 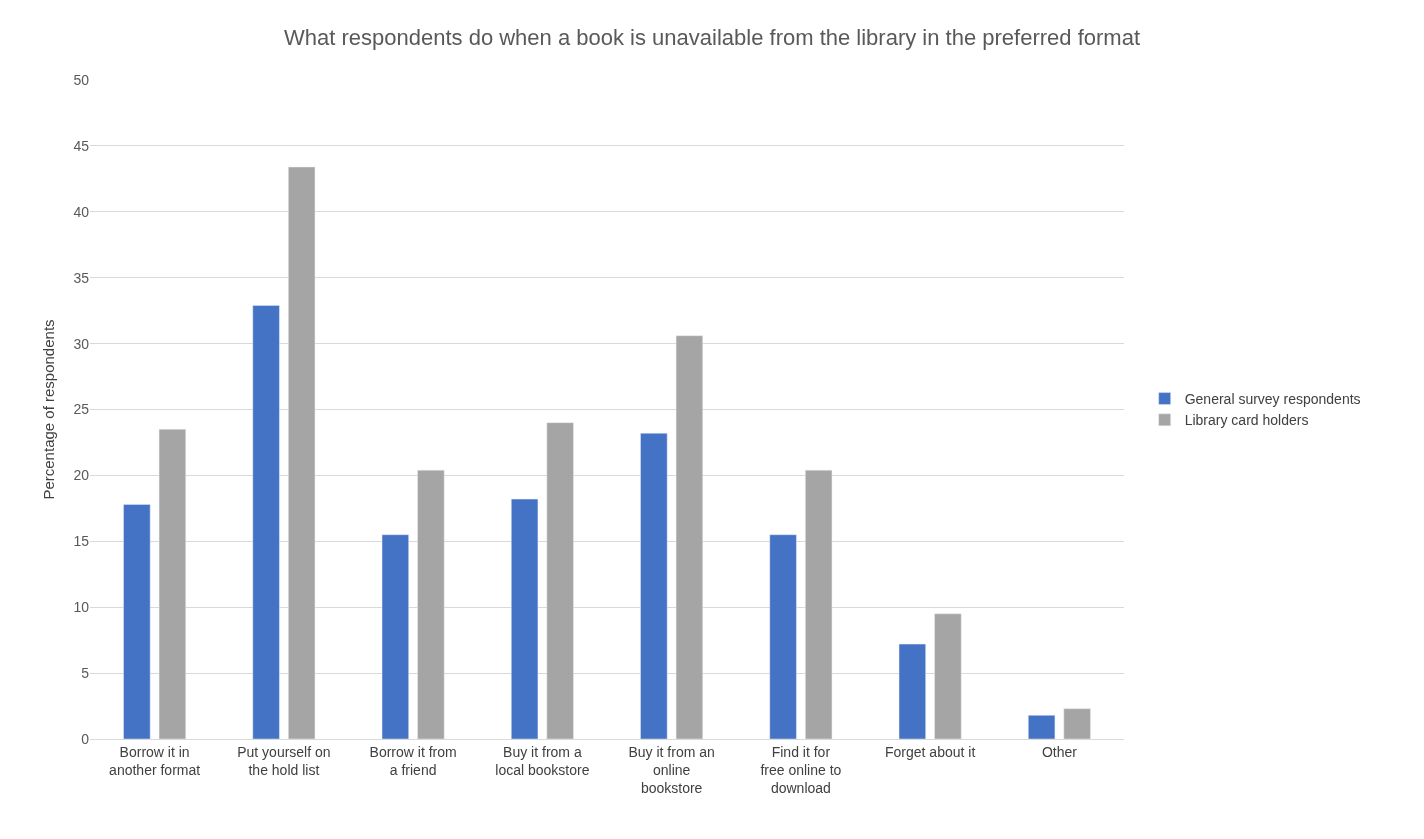 I want to click on legend-label: General survey respondents, so click(x=1272, y=399).